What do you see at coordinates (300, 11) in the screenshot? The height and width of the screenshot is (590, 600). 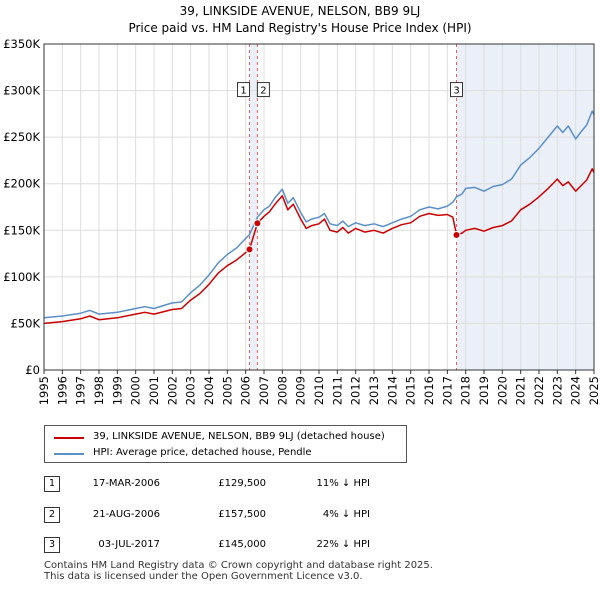 I see `chart-title-line1: 39, LINKSIDE AVENUE, NELSON, BB9 9LJ` at bounding box center [300, 11].